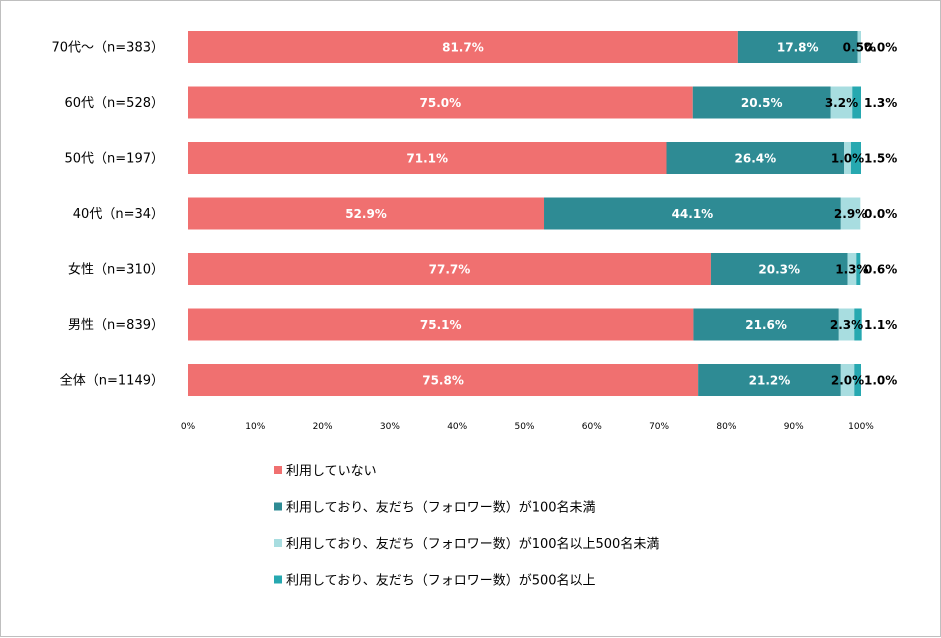 The image size is (941, 638). Describe the element at coordinates (188, 427) in the screenshot. I see `x-tick-label: 0%` at that location.